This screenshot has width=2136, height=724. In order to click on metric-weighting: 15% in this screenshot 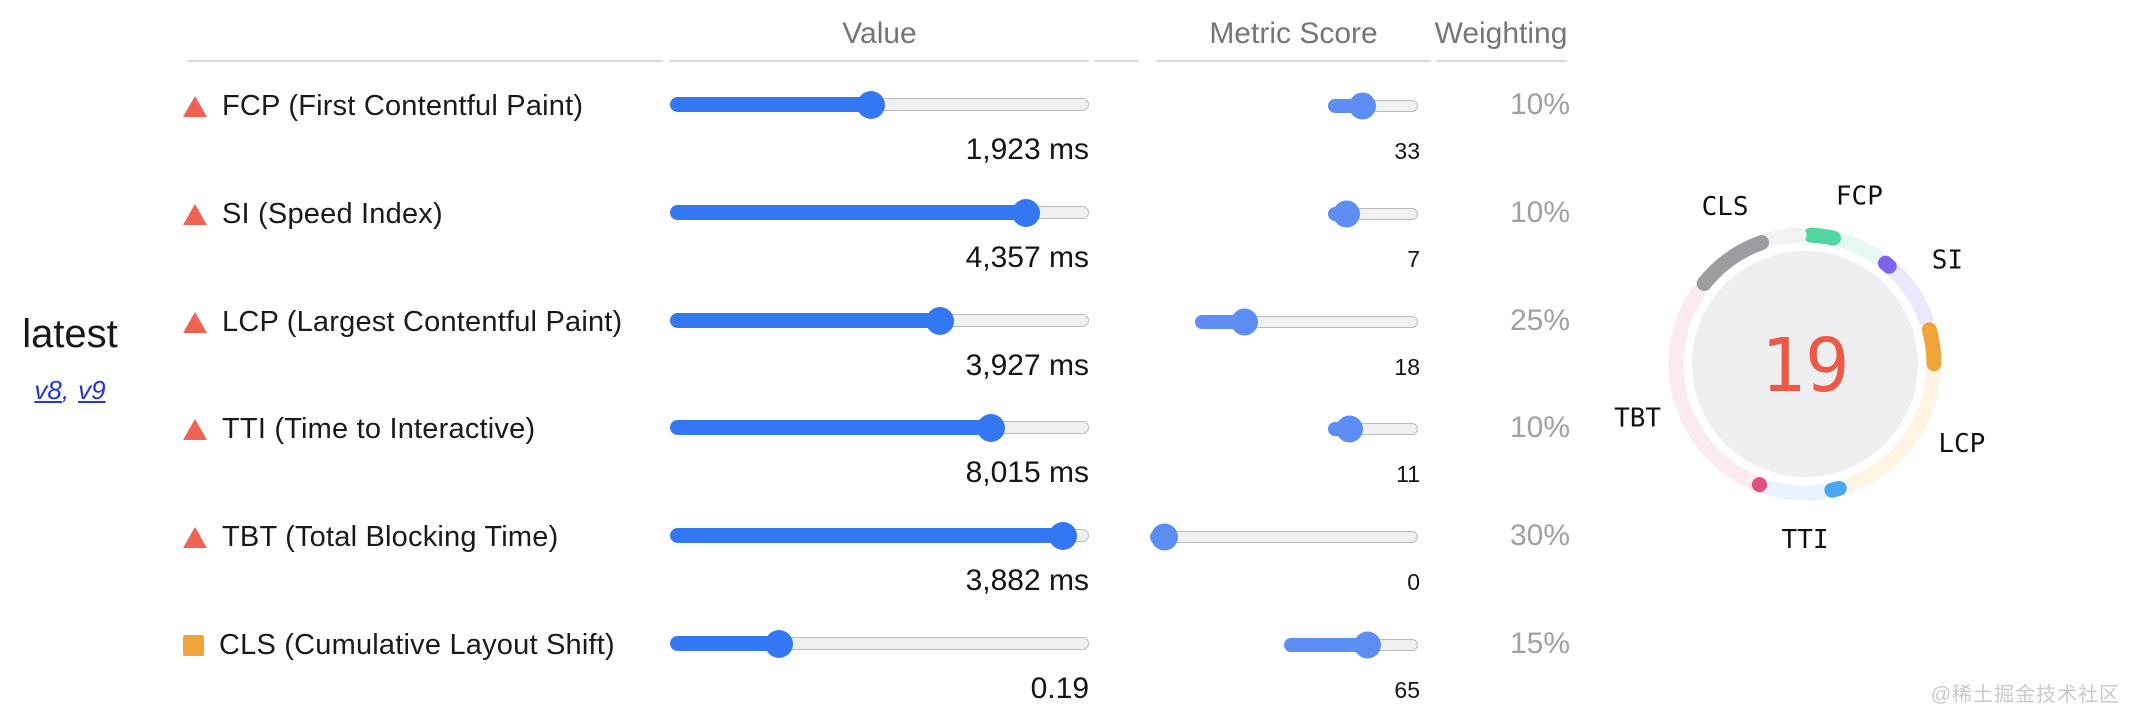, I will do `click(1539, 643)`.